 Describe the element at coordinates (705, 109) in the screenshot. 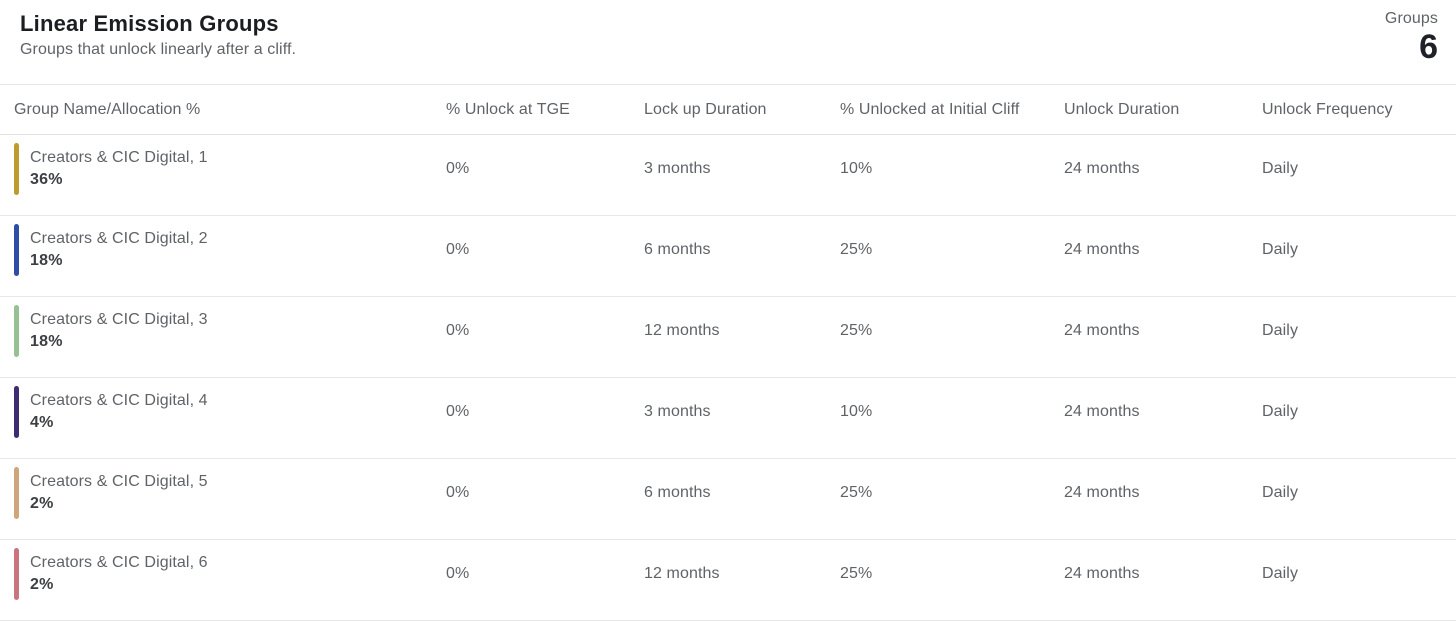

I see `column-header-lockup-duration: Lock up Duration` at that location.